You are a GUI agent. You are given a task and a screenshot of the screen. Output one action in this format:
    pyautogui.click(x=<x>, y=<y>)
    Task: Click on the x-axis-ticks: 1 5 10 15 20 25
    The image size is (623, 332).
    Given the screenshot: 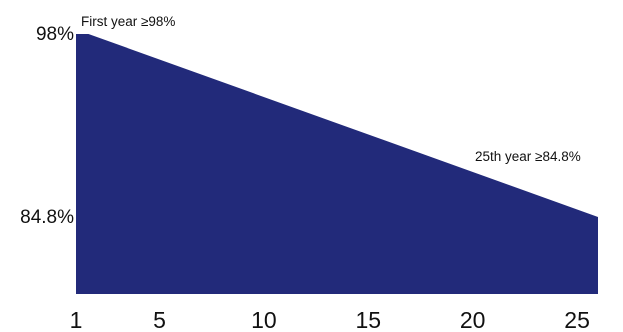 What is the action you would take?
    pyautogui.click(x=330, y=319)
    